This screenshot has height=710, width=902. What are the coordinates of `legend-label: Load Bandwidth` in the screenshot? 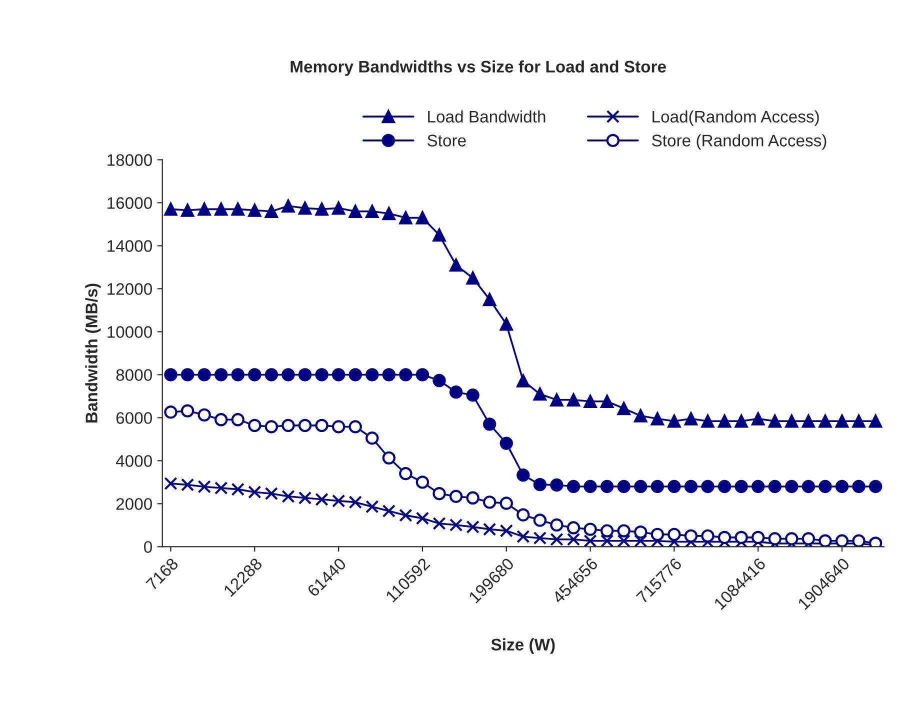 It's located at (487, 116).